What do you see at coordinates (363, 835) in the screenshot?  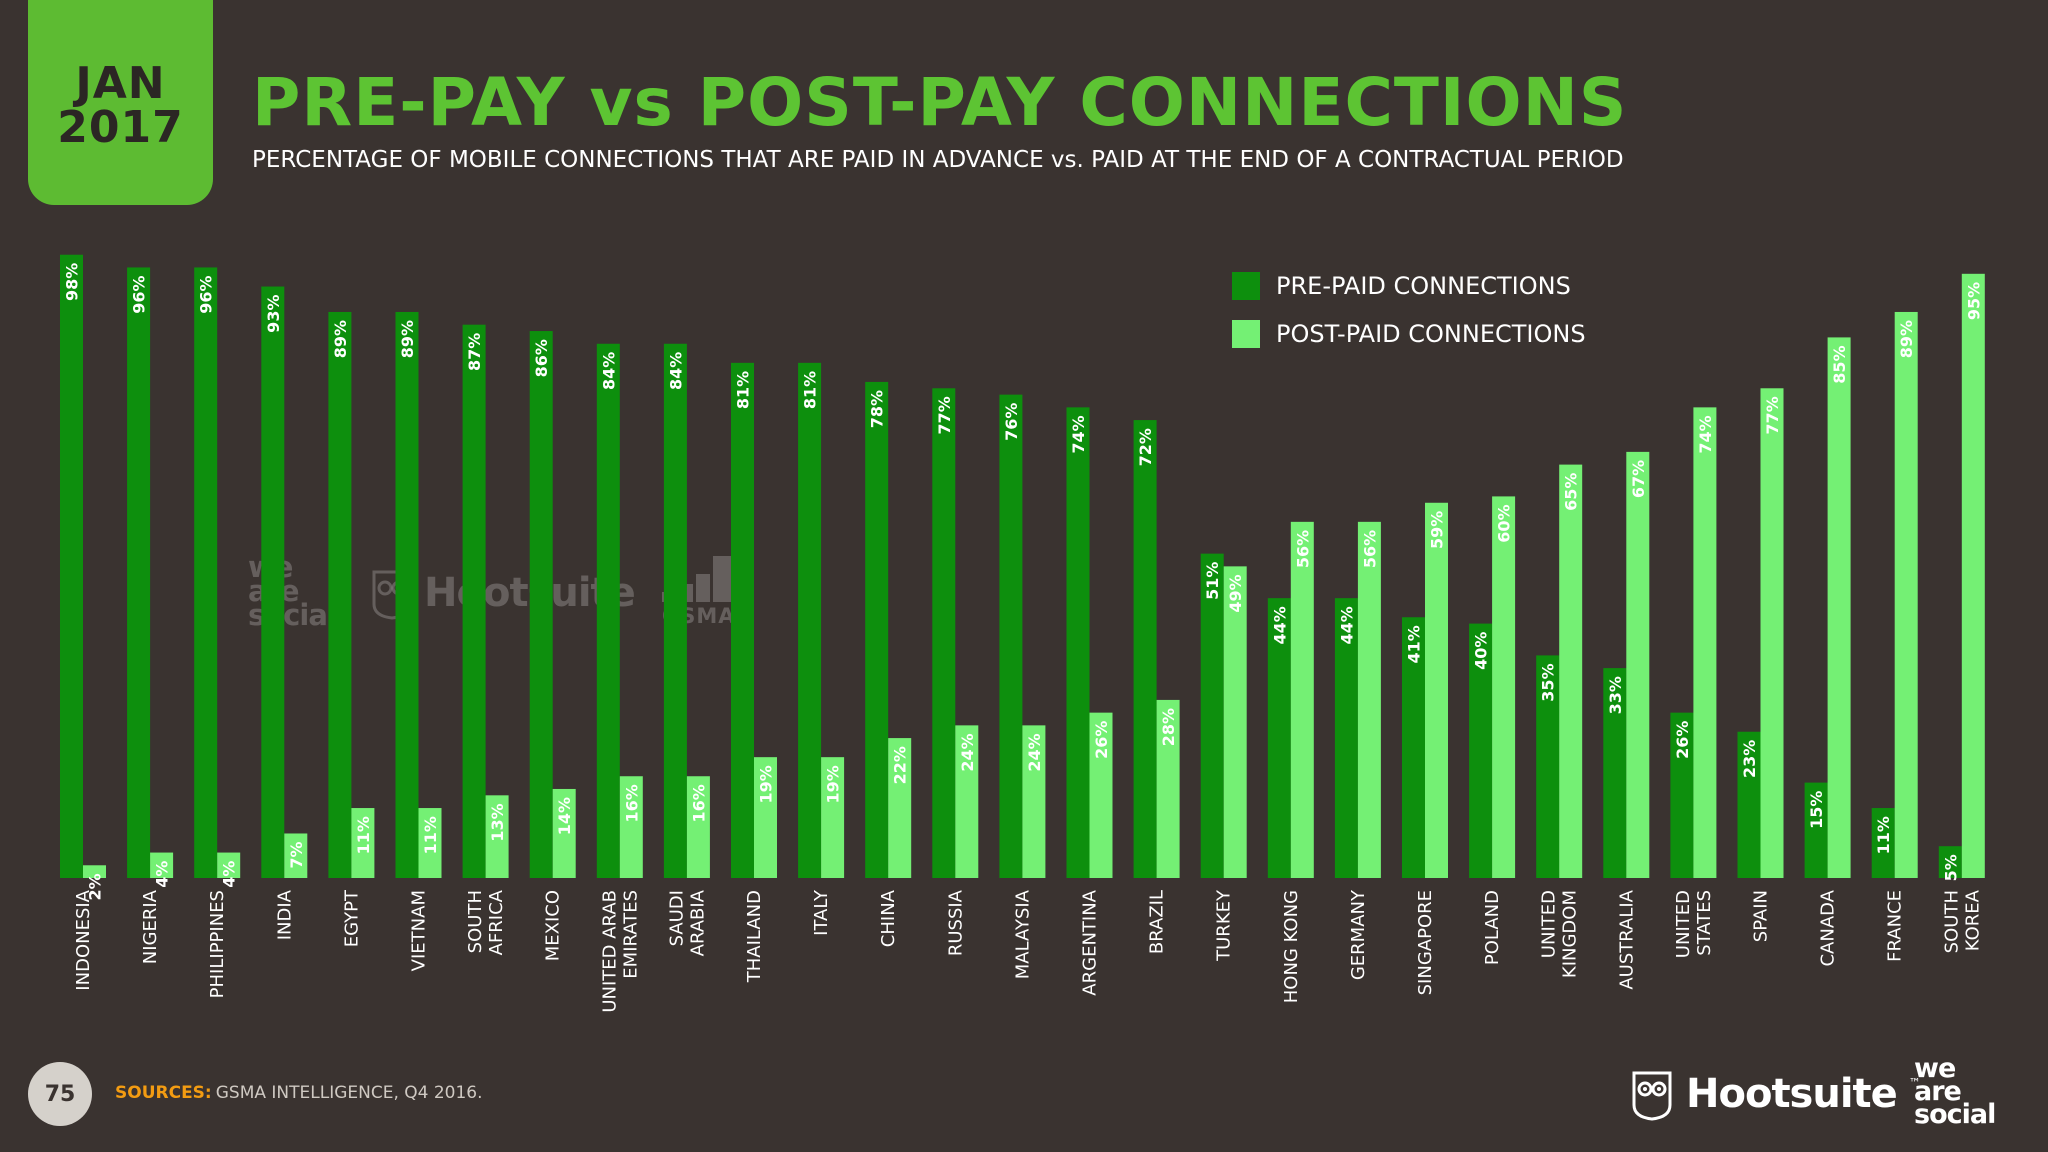 I see `postpaid-value-label-4: 11%` at bounding box center [363, 835].